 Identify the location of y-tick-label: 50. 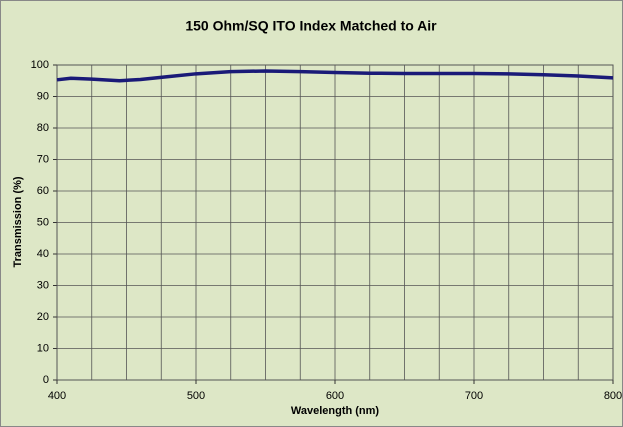
(43, 222).